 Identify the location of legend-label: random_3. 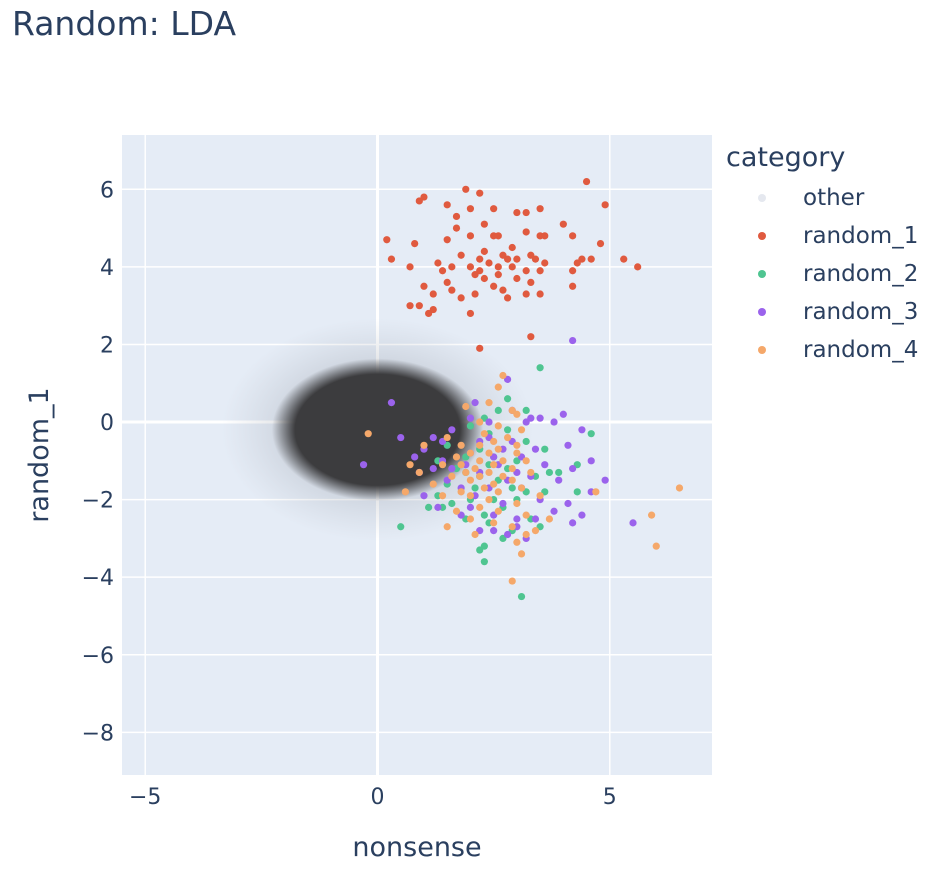
(861, 312).